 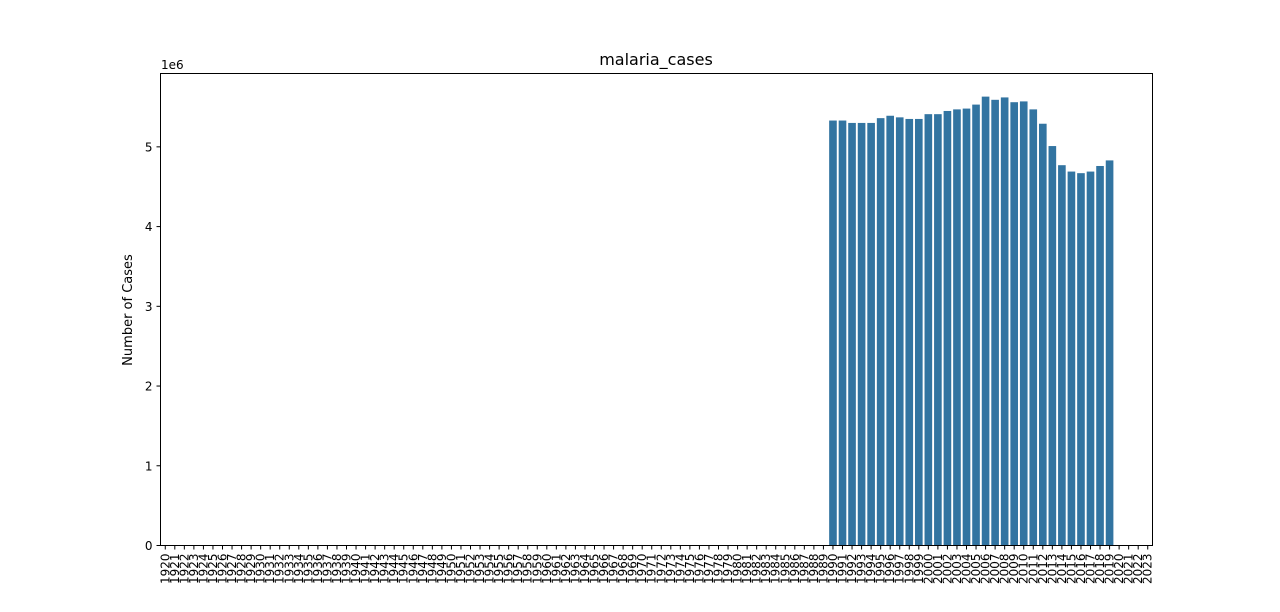 What do you see at coordinates (738, 569) in the screenshot?
I see `x-tick-label-1980: 1980` at bounding box center [738, 569].